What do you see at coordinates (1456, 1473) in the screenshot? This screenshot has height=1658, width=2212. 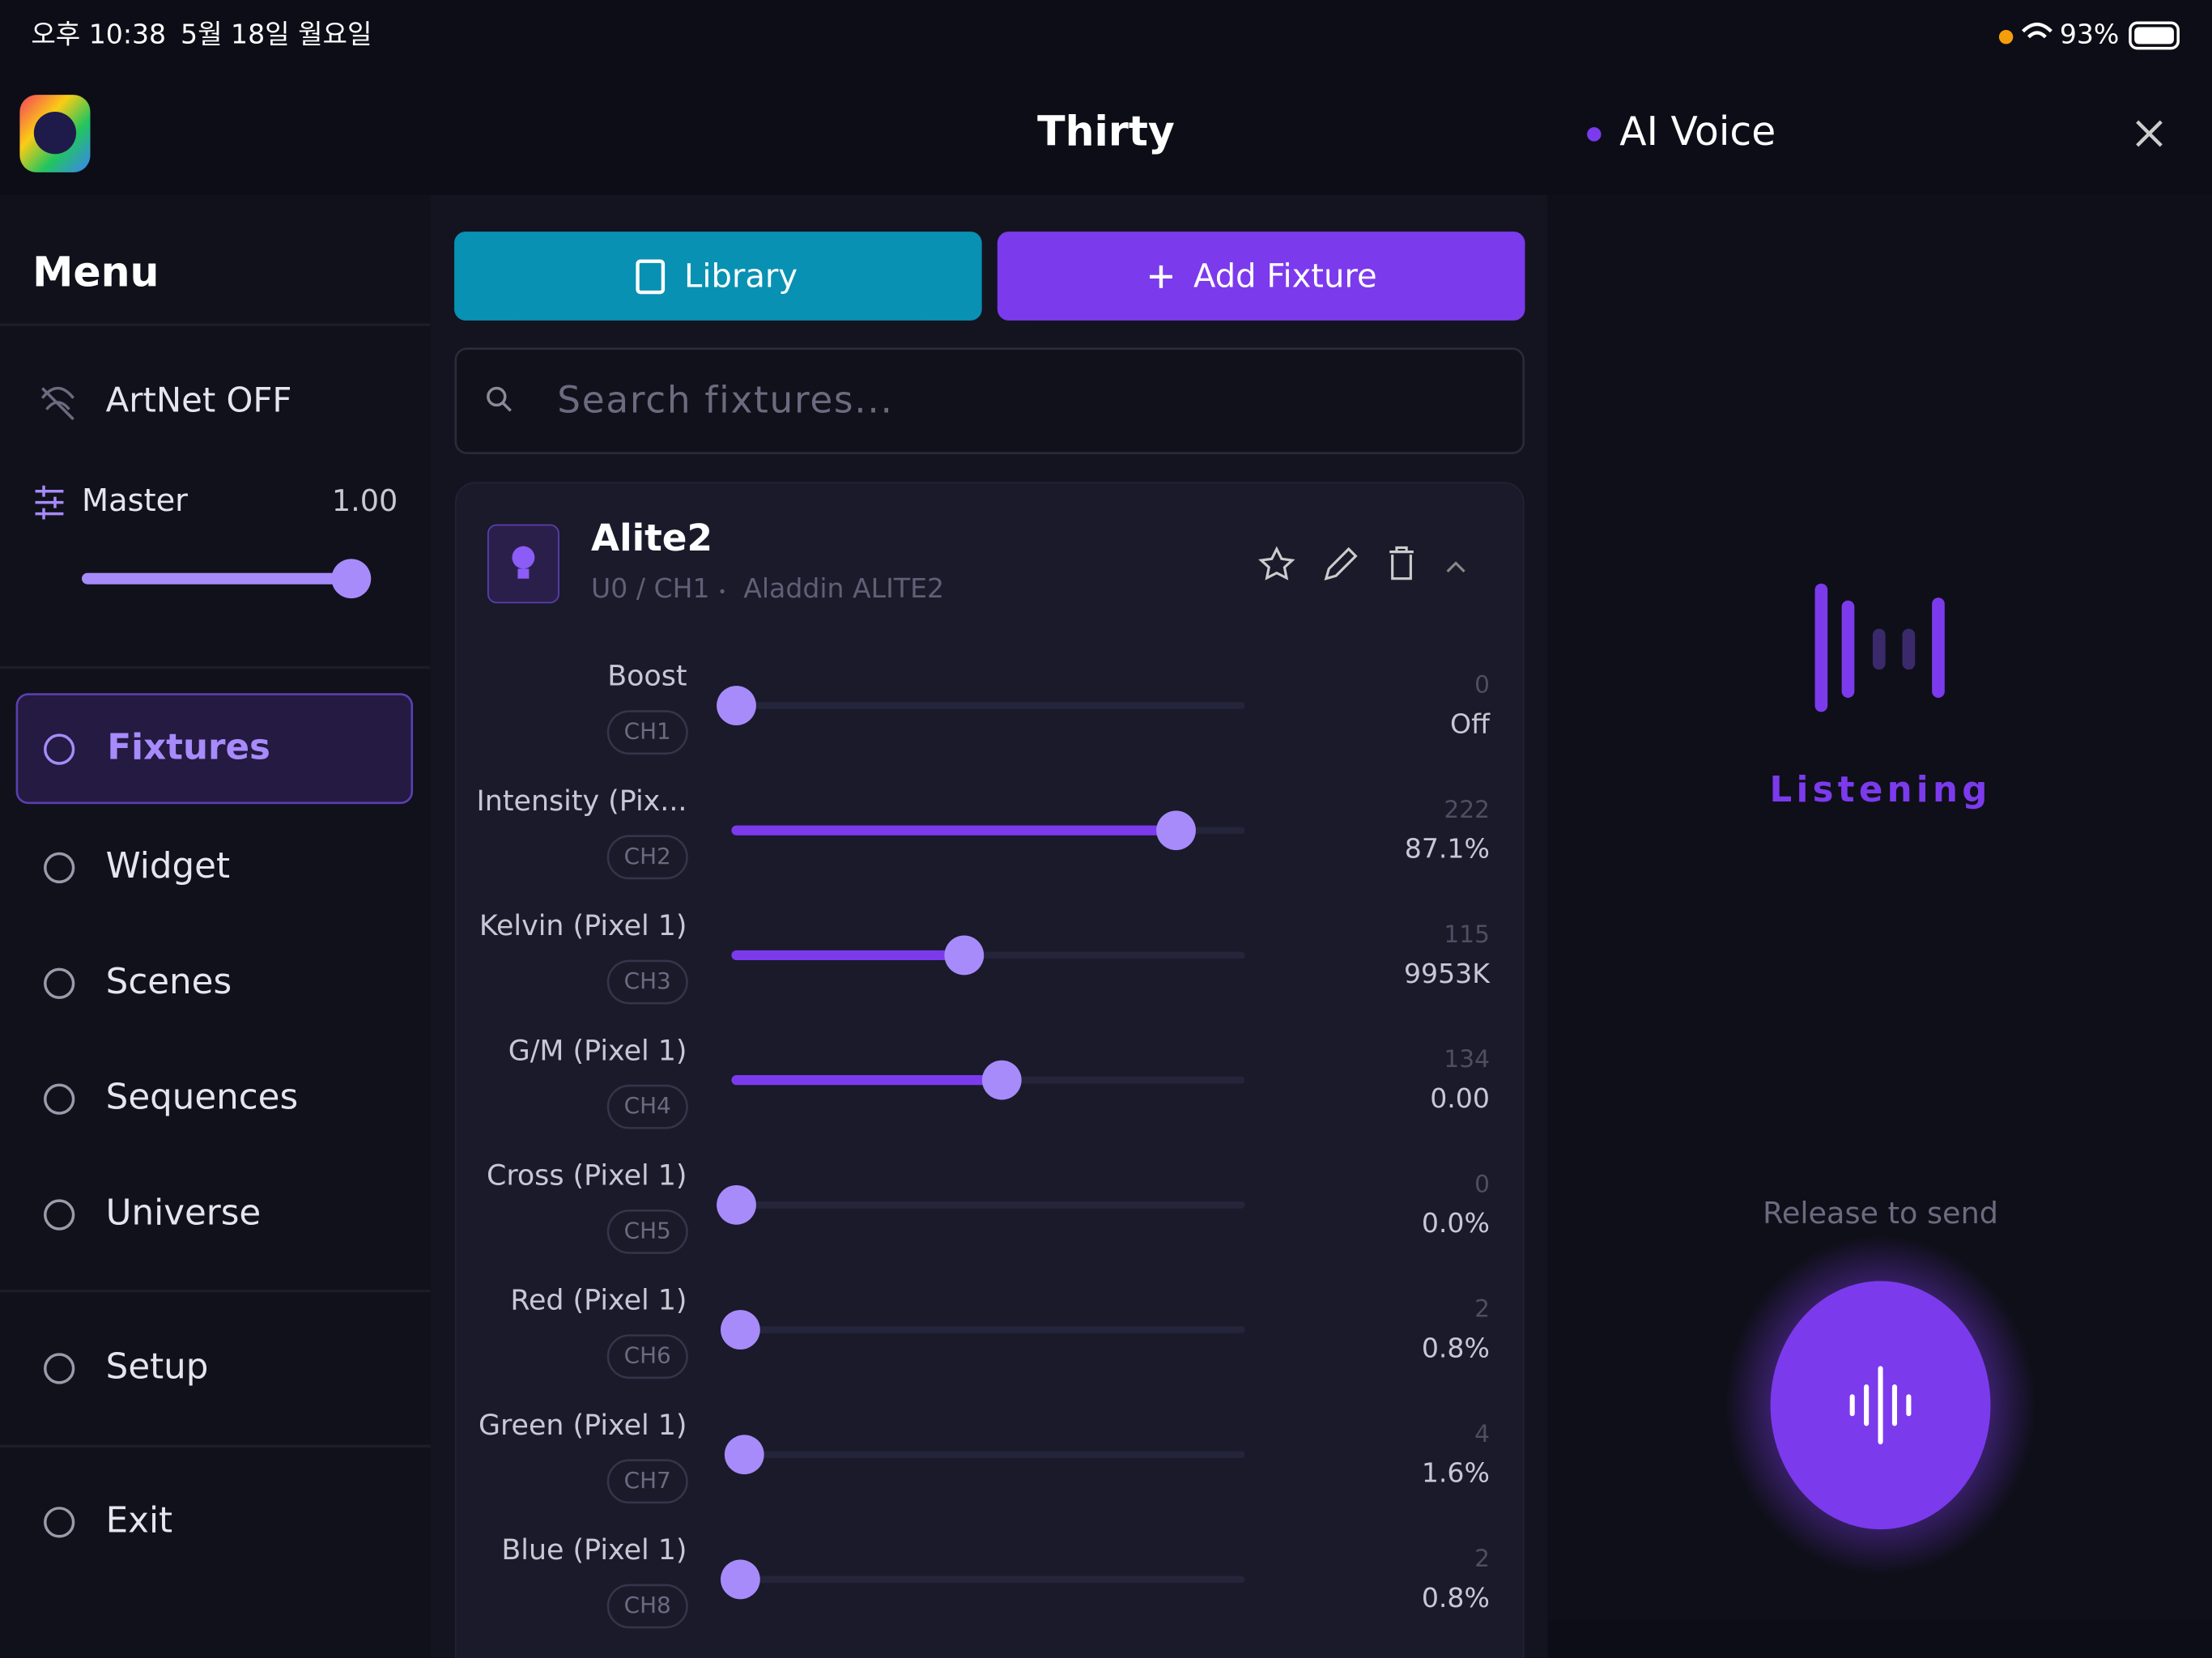 I see `channel-display: 1.6%` at bounding box center [1456, 1473].